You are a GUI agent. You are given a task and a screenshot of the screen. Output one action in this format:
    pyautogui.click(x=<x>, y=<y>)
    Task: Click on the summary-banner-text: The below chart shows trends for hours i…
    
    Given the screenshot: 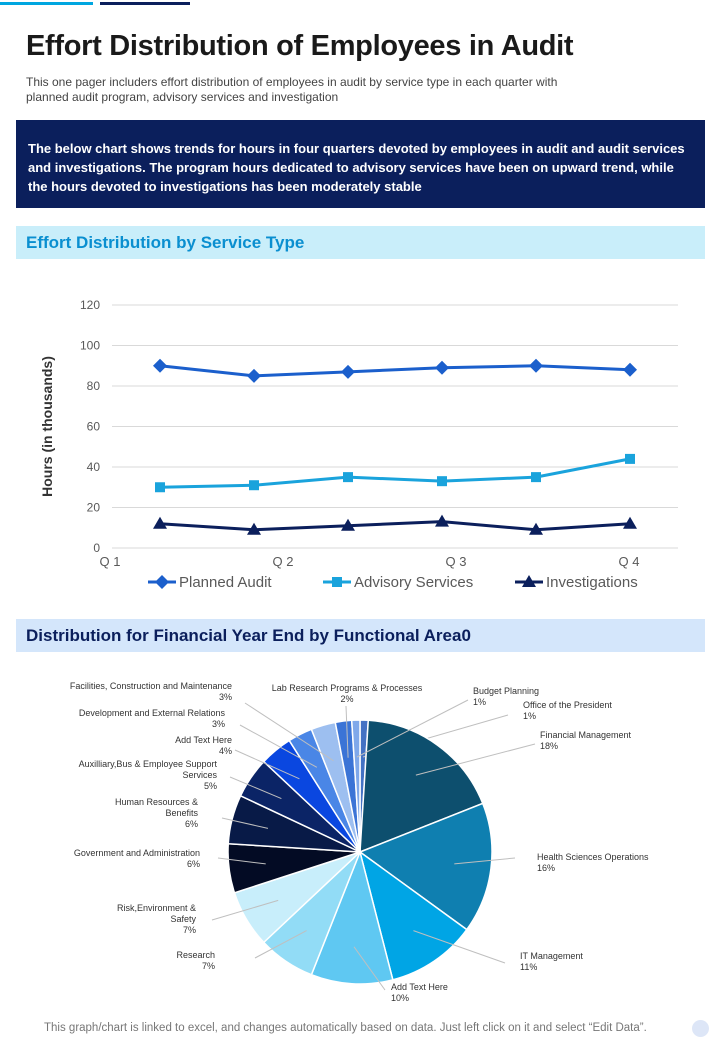 What is the action you would take?
    pyautogui.click(x=356, y=167)
    